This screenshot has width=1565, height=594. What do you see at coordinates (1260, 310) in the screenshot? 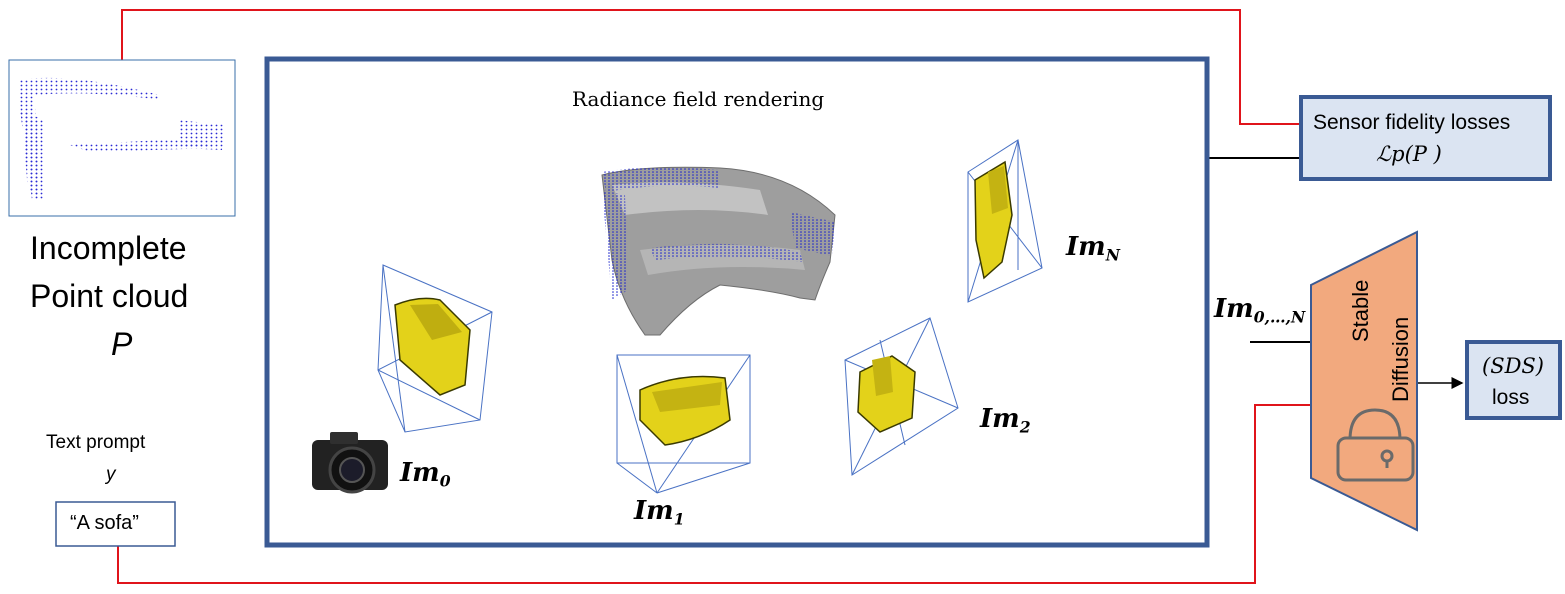
I see `all-views-label: Im0,…,N` at bounding box center [1260, 310].